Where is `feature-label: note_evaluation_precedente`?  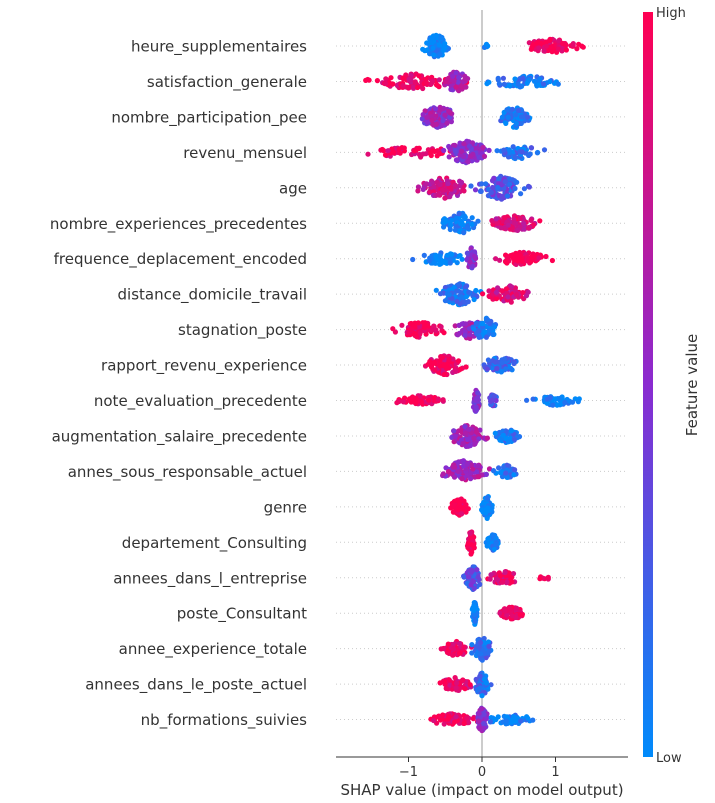
feature-label: note_evaluation_precedente is located at coordinates (200, 401).